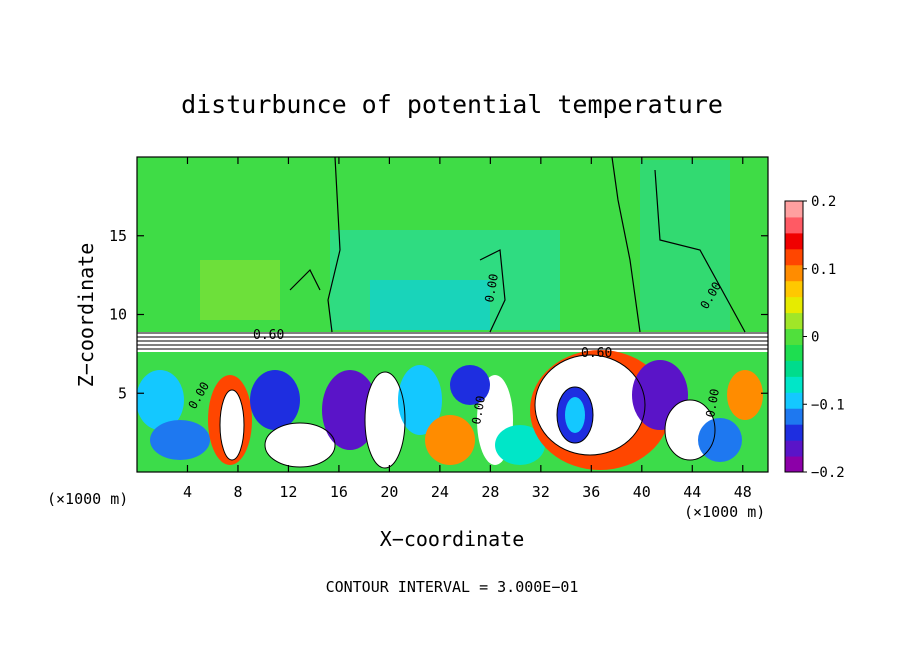 Image resolution: width=904 pixels, height=654 pixels. I want to click on x-tick-label: 12, so click(288, 492).